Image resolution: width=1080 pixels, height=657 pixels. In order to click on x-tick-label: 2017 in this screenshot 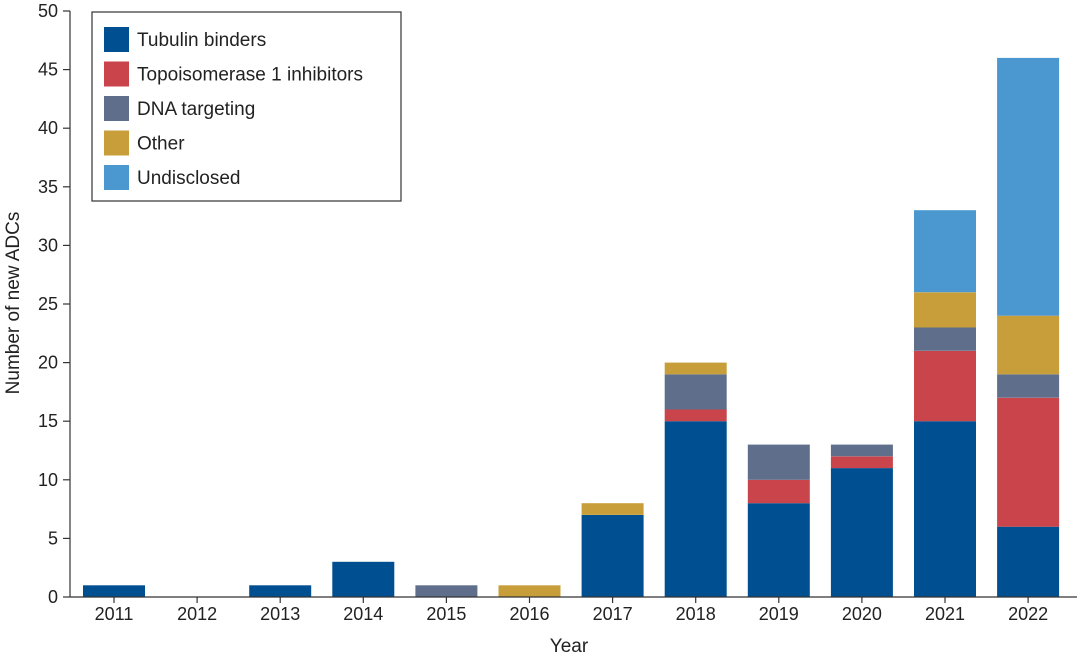, I will do `click(613, 614)`.